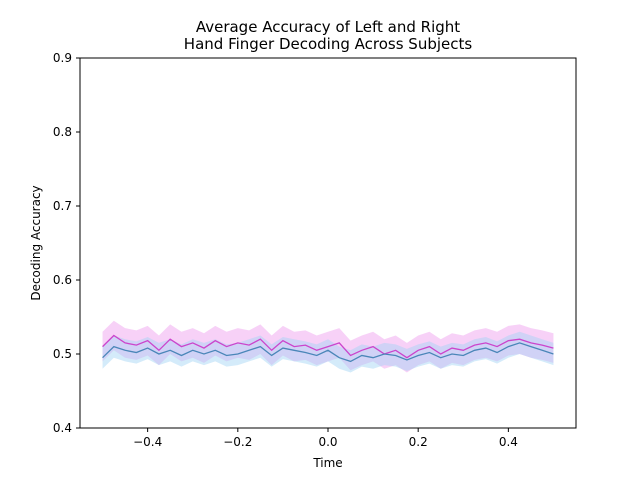 The width and height of the screenshot is (640, 480). I want to click on x-axis-label: Time, so click(327, 463).